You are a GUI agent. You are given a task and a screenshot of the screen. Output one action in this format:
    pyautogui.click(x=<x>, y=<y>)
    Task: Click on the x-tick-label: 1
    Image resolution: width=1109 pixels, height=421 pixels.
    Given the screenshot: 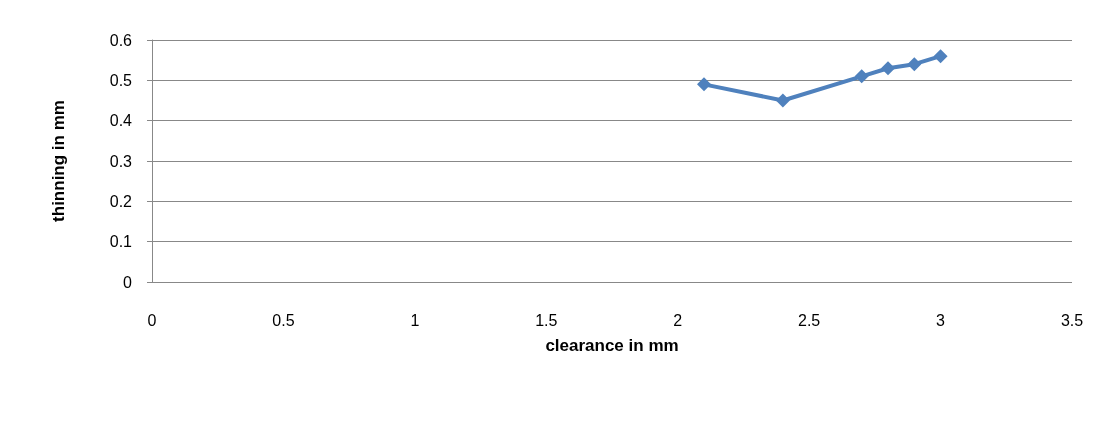 What is the action you would take?
    pyautogui.click(x=415, y=320)
    